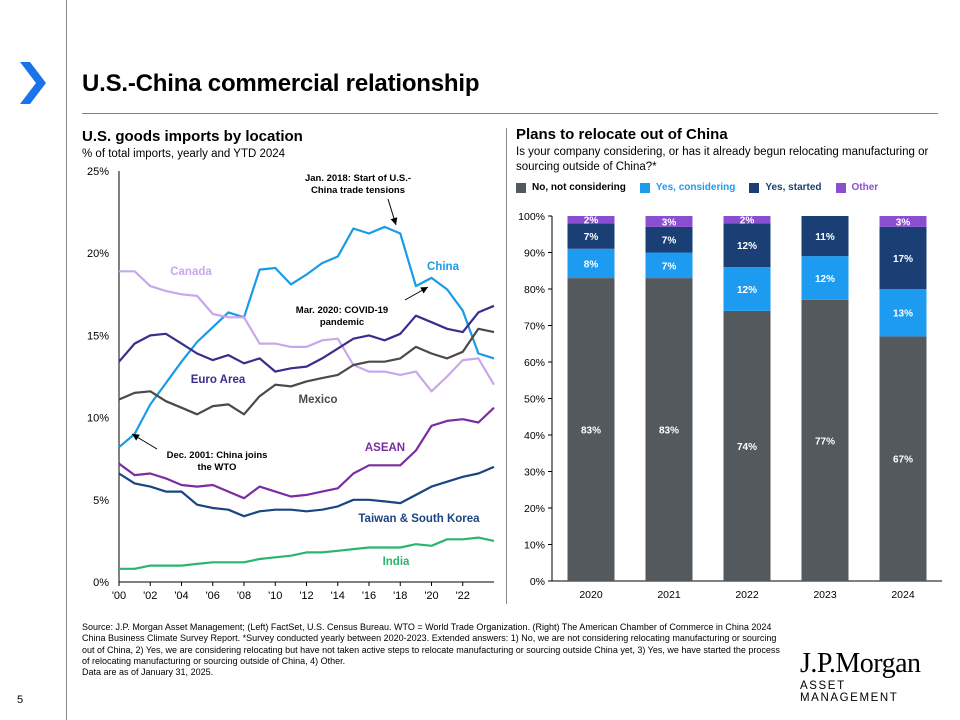  What do you see at coordinates (860, 663) in the screenshot?
I see `logo-name: J.P.Morgan` at bounding box center [860, 663].